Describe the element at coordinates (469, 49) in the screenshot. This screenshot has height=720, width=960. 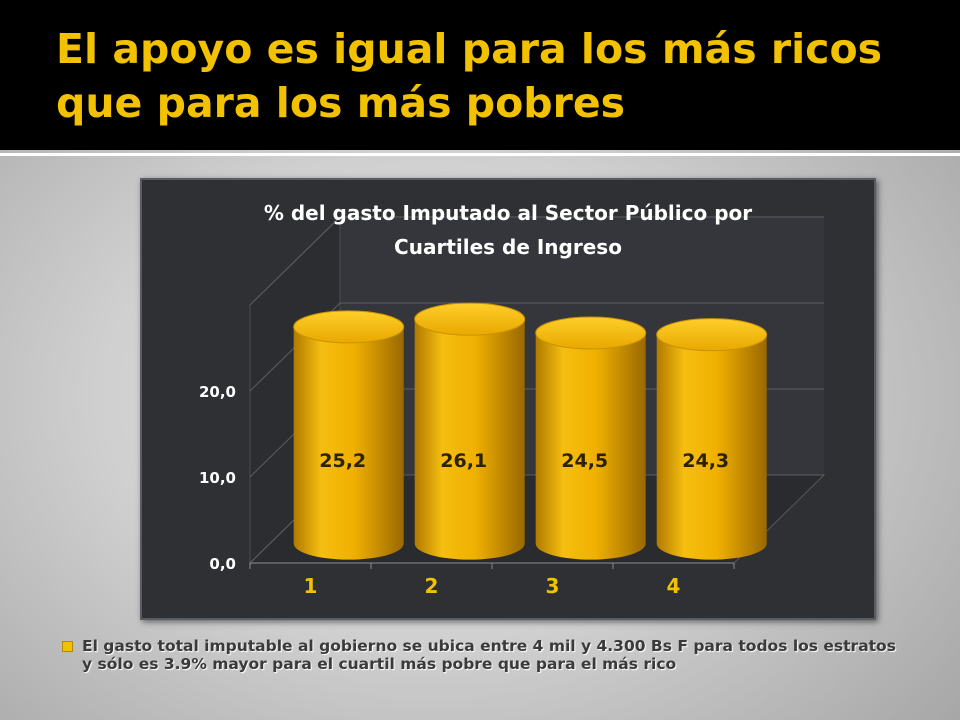
I see `slide-title-line1: El apoyo es igual para los más ricos` at that location.